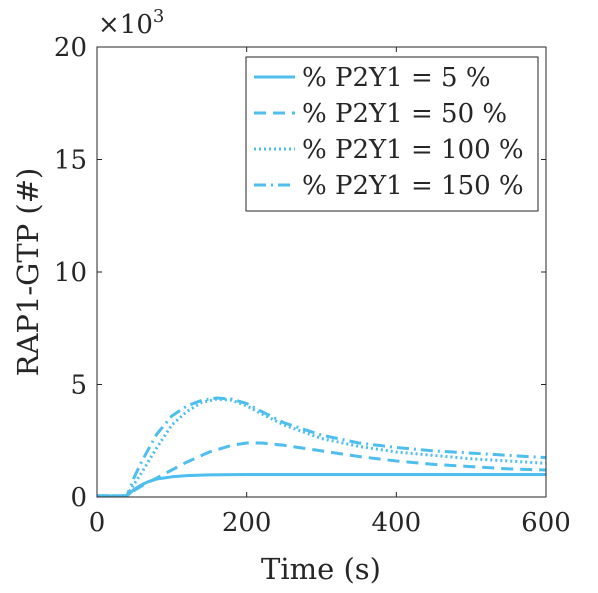 Image resolution: width=598 pixels, height=593 pixels. Describe the element at coordinates (247, 523) in the screenshot. I see `x-tick-label: 200` at that location.